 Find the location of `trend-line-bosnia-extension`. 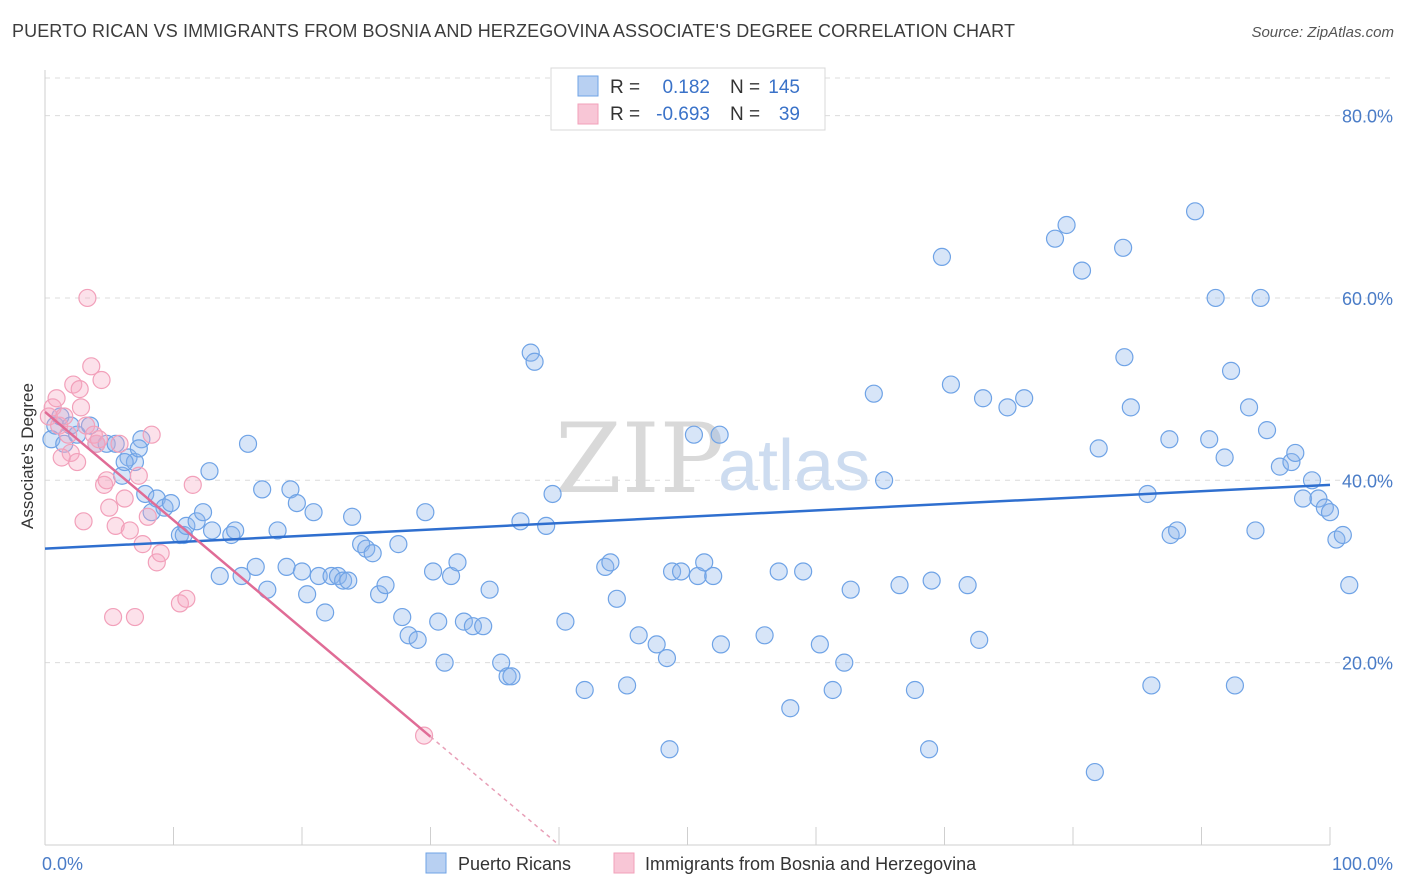

trend-line-bosnia-extension is located at coordinates (495, 791).